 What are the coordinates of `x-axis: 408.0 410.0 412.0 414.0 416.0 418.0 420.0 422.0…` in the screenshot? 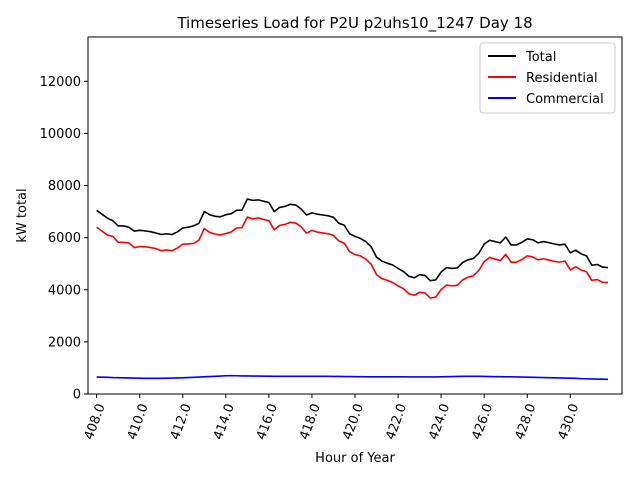 It's located at (332, 418).